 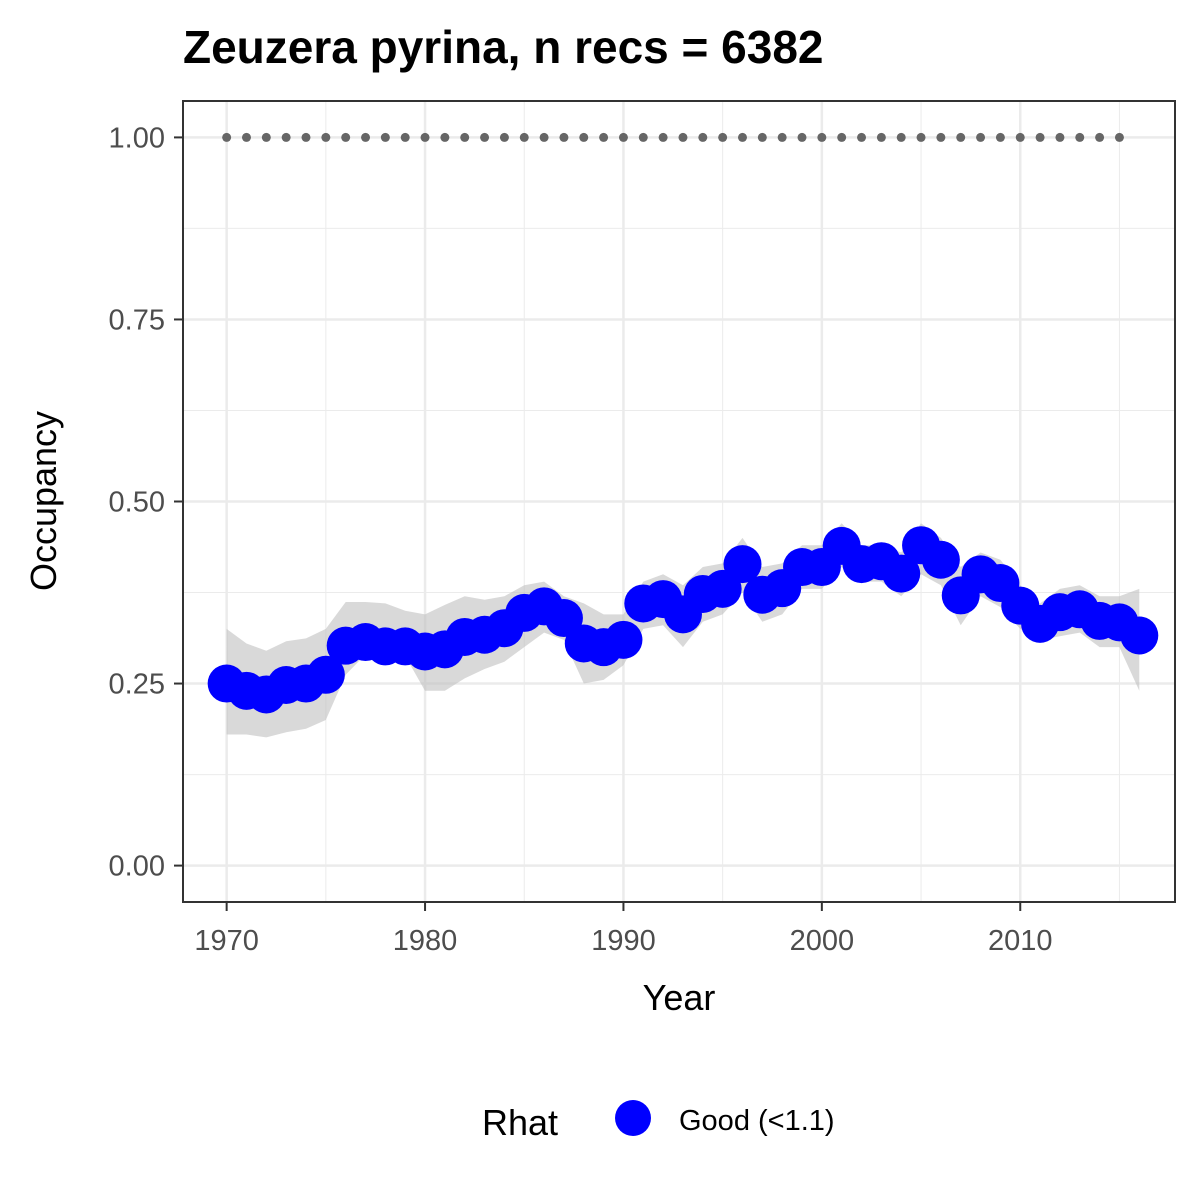 I want to click on x-tick-label: 2000, so click(x=822, y=941).